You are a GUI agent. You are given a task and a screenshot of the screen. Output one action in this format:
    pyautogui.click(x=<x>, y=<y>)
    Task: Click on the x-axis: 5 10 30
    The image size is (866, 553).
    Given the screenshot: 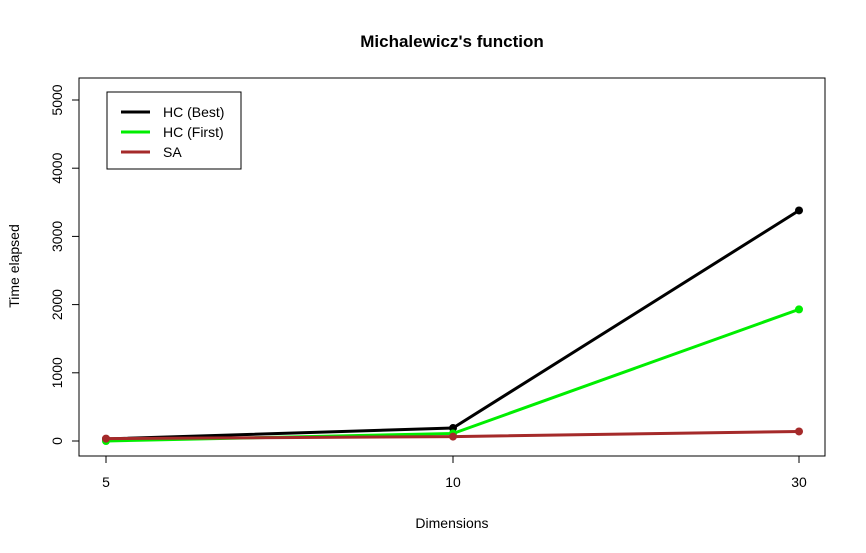 What is the action you would take?
    pyautogui.click(x=454, y=472)
    